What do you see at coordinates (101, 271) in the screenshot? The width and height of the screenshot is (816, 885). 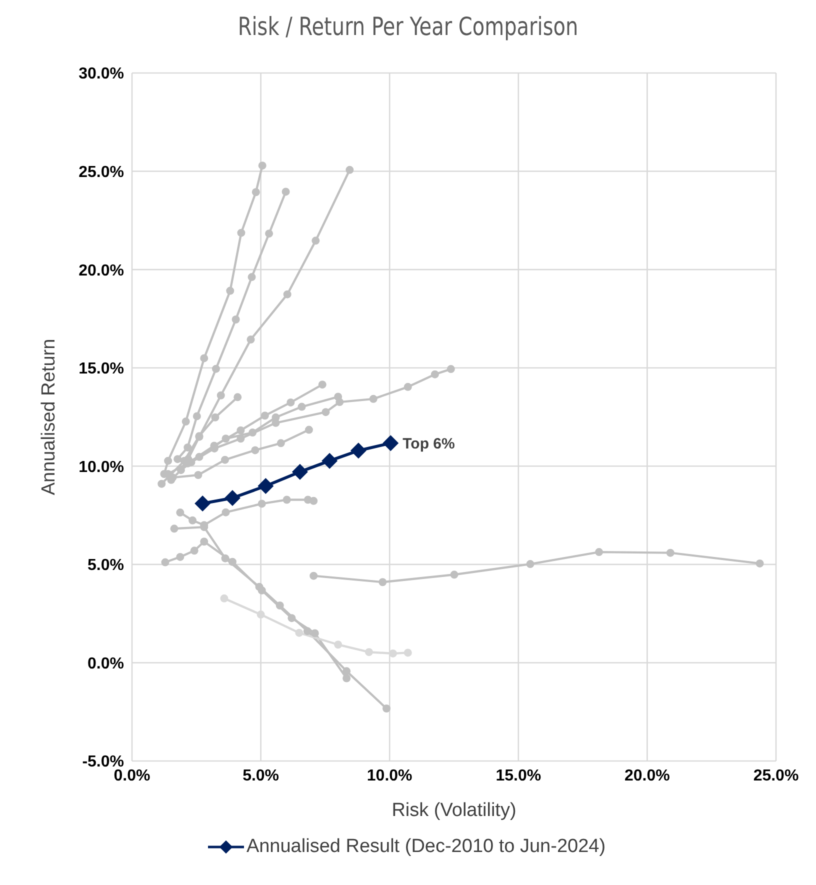 I see `y-tick-label: 20.0%` at bounding box center [101, 271].